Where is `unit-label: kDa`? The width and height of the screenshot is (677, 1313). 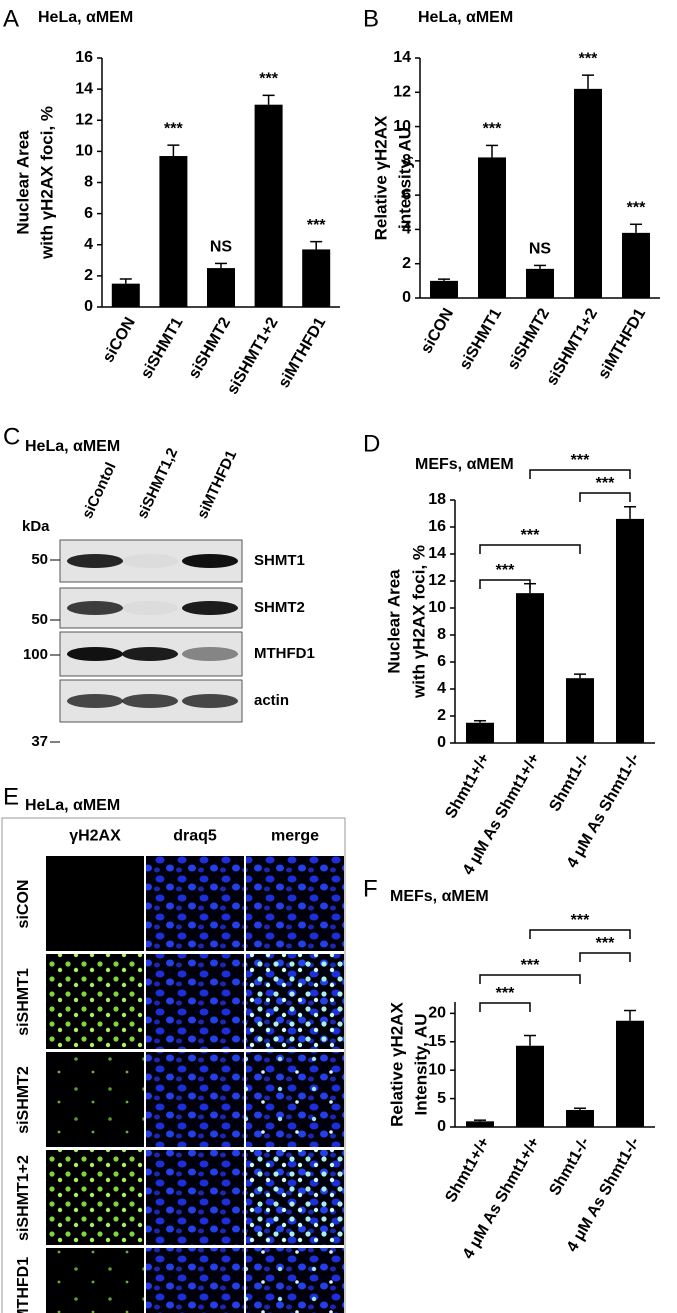 unit-label: kDa is located at coordinates (36, 526).